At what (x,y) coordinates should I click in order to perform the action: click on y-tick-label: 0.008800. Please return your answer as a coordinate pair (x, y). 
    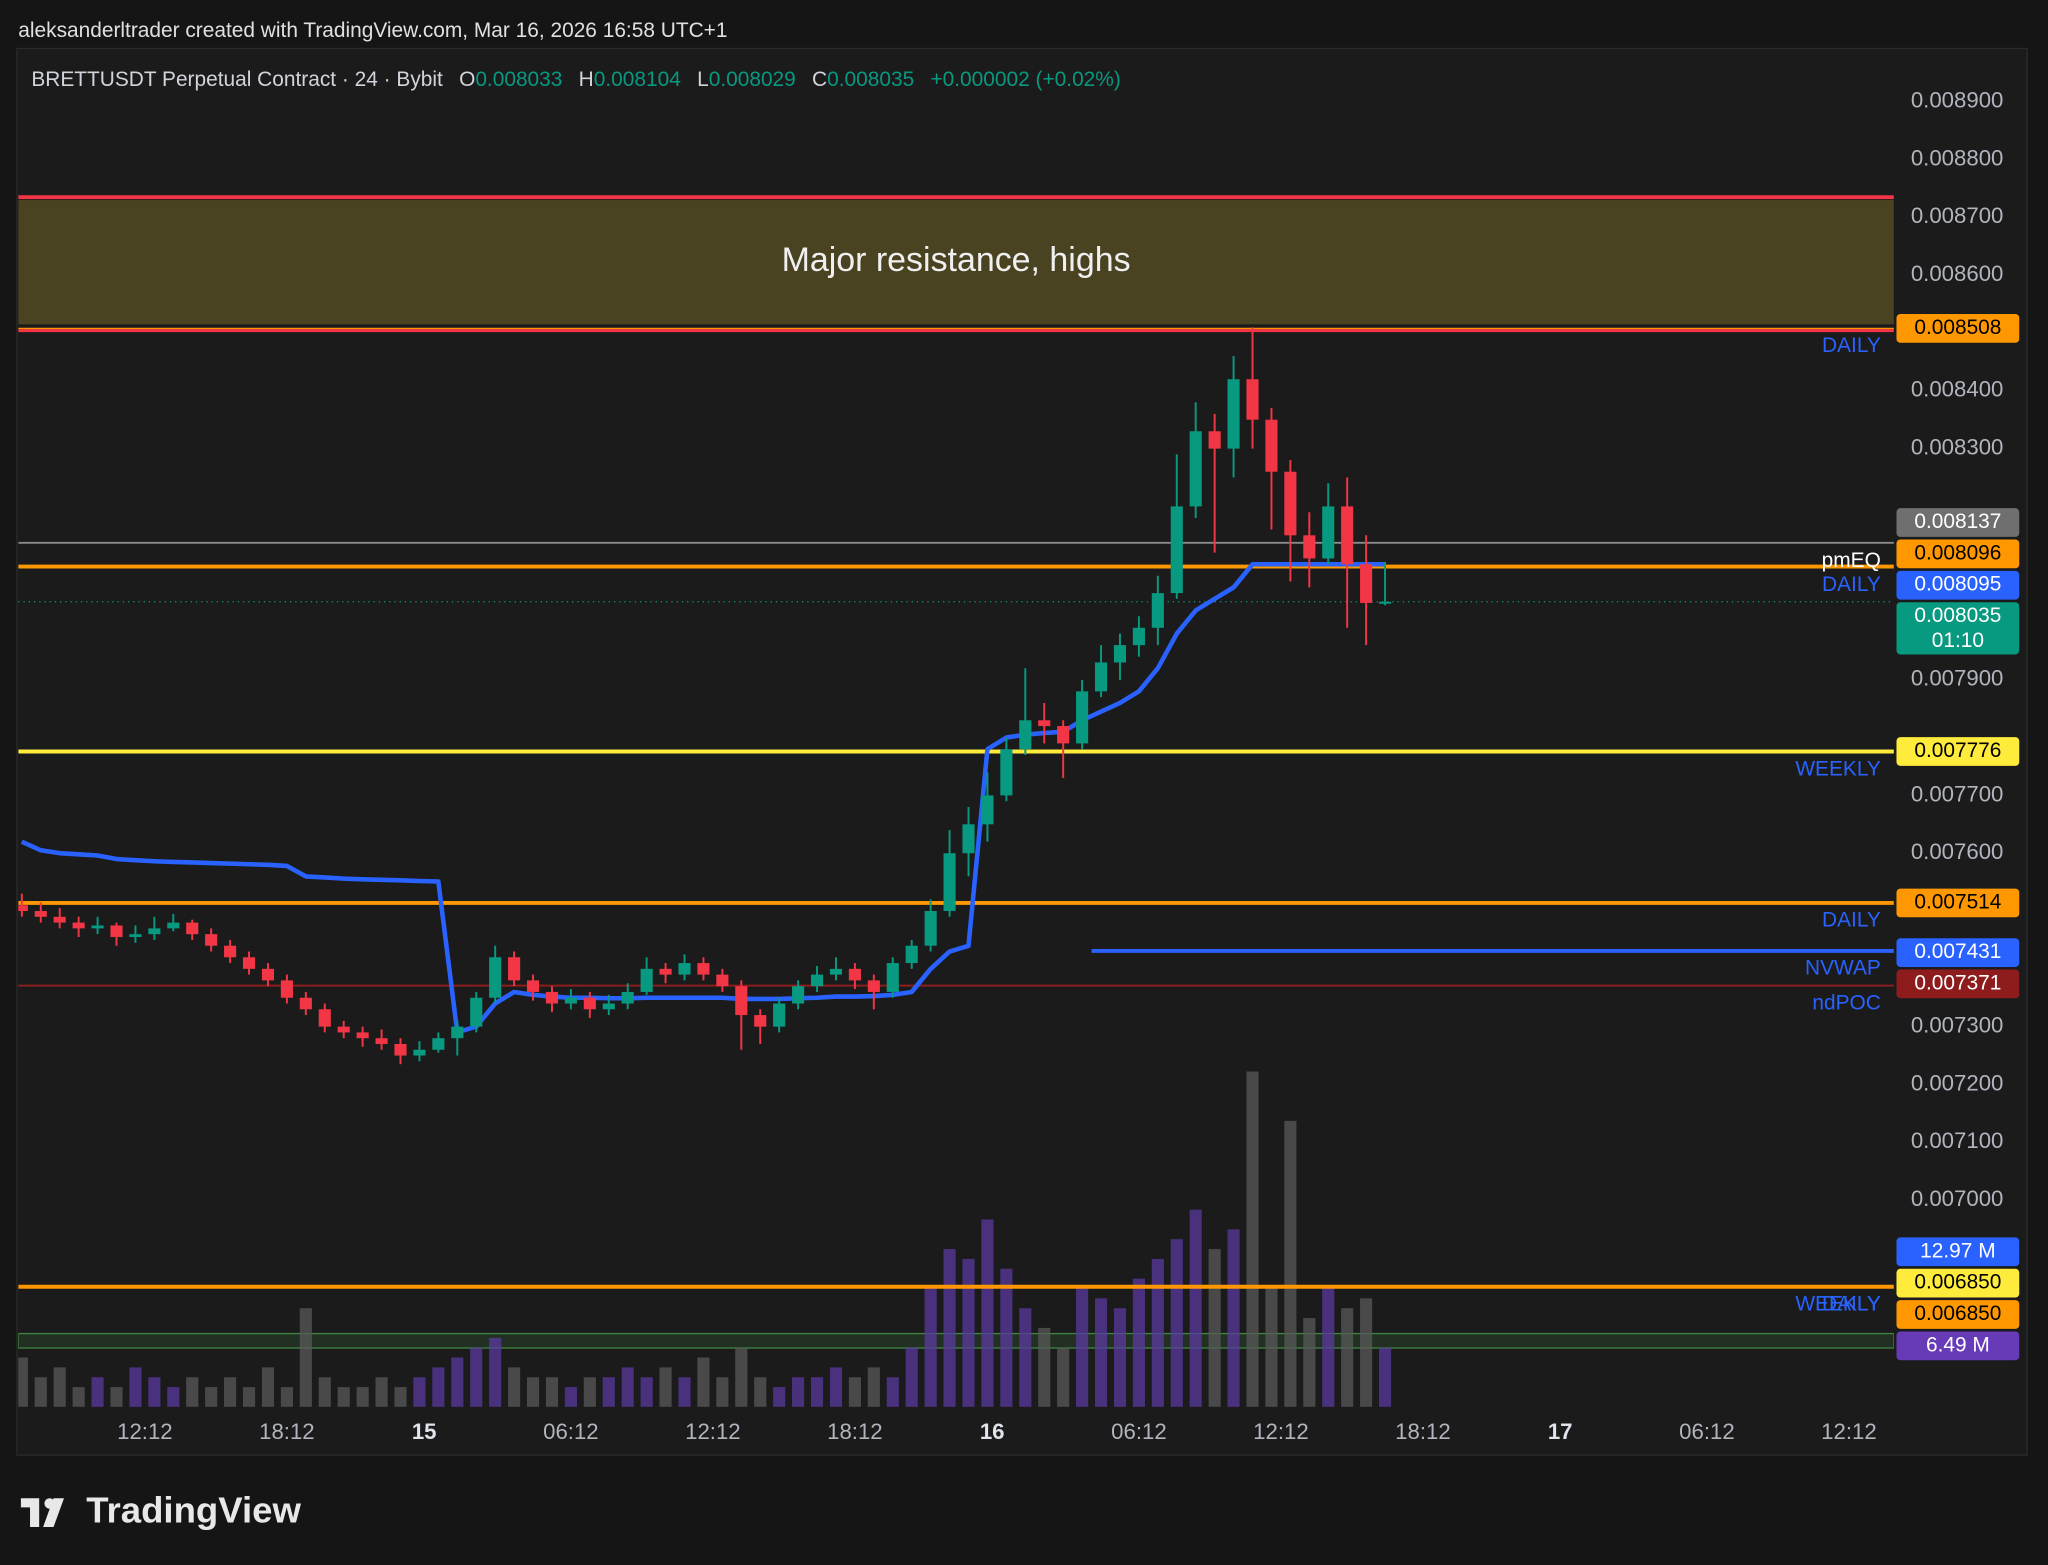
    Looking at the image, I should click on (1957, 157).